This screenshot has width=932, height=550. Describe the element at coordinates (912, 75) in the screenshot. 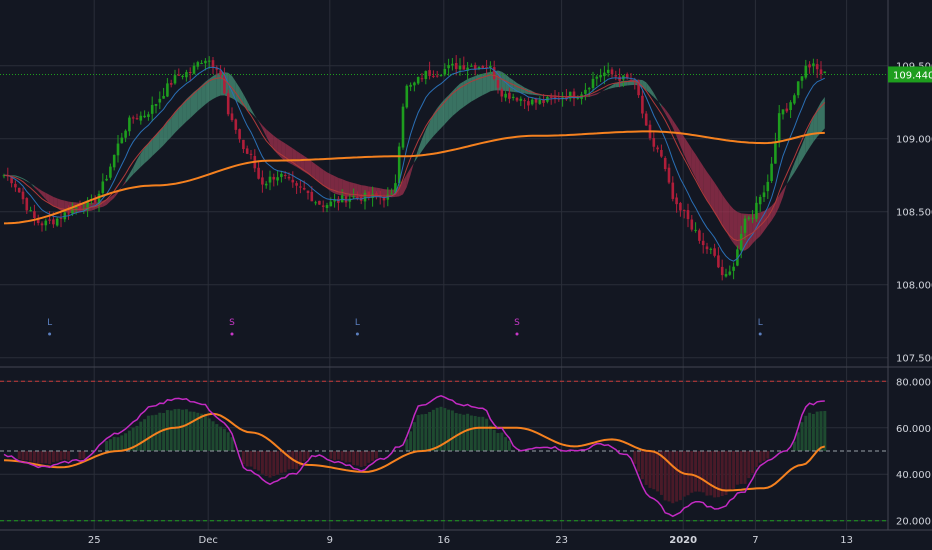

I see `current-price-label: 109.440` at that location.